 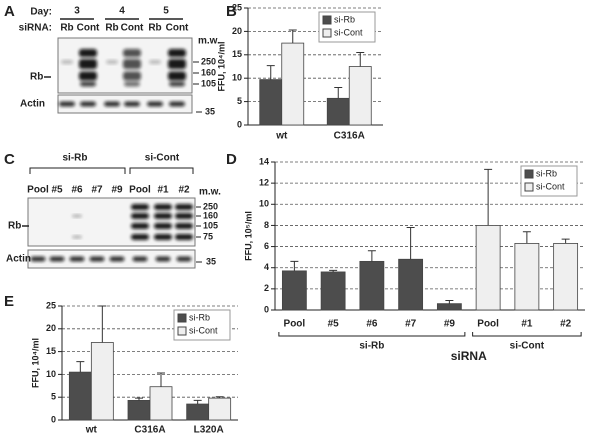 What do you see at coordinates (527, 346) in the screenshot?
I see `group-label: si-Cont` at bounding box center [527, 346].